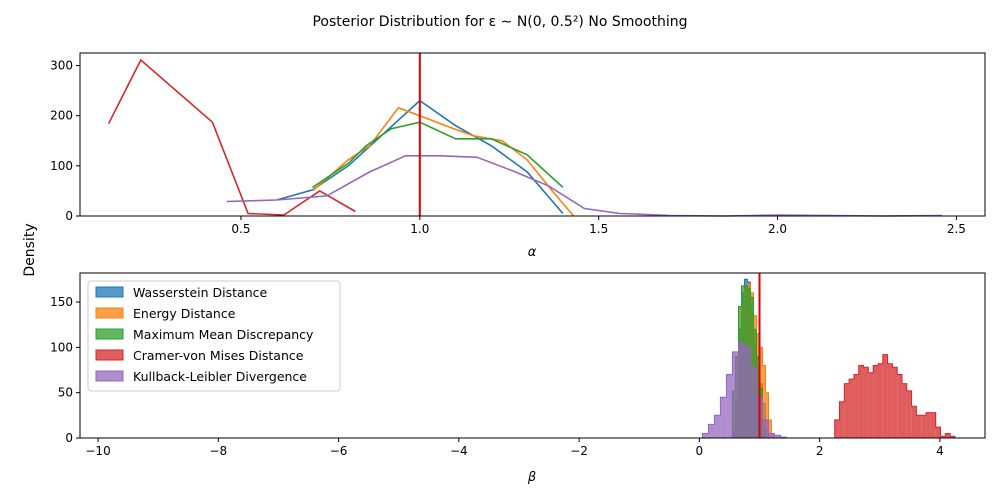 This screenshot has height=500, width=1000. Describe the element at coordinates (69, 438) in the screenshot. I see `beta-y-tick-label: 0` at that location.